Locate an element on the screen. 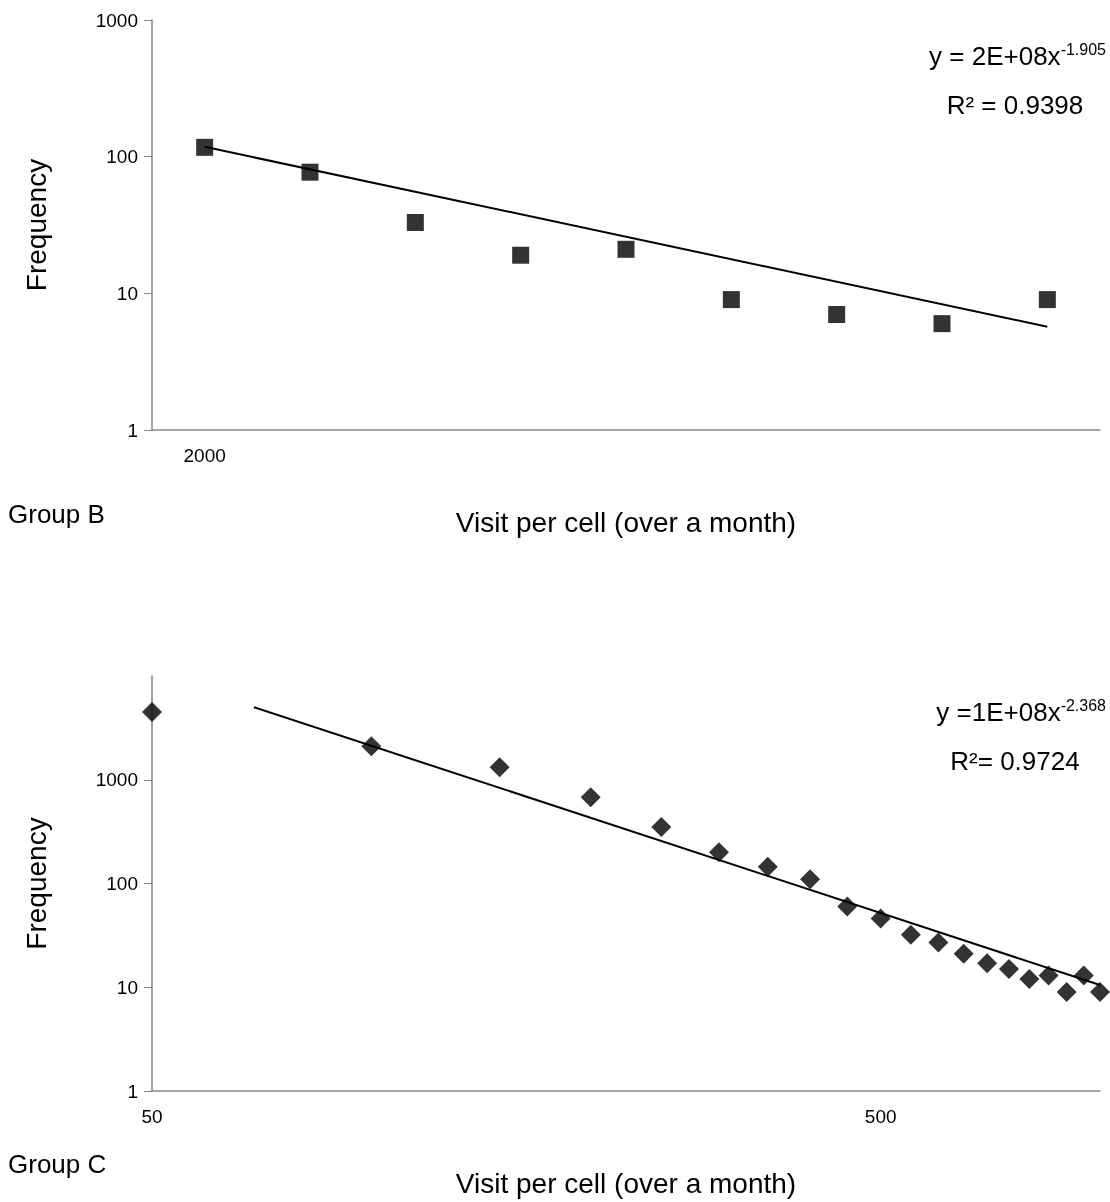  text: Group B is located at coordinates (56, 514).